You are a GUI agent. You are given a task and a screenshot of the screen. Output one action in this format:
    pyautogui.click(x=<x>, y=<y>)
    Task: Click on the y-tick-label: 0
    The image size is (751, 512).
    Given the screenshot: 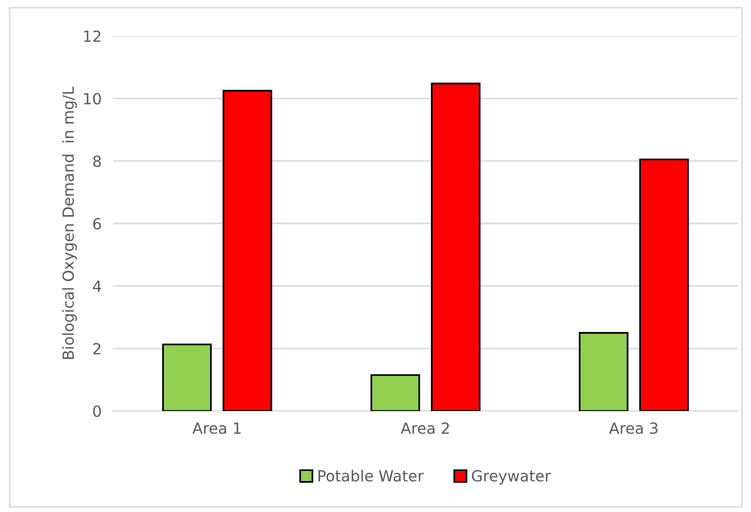 What is the action you would take?
    pyautogui.click(x=97, y=411)
    